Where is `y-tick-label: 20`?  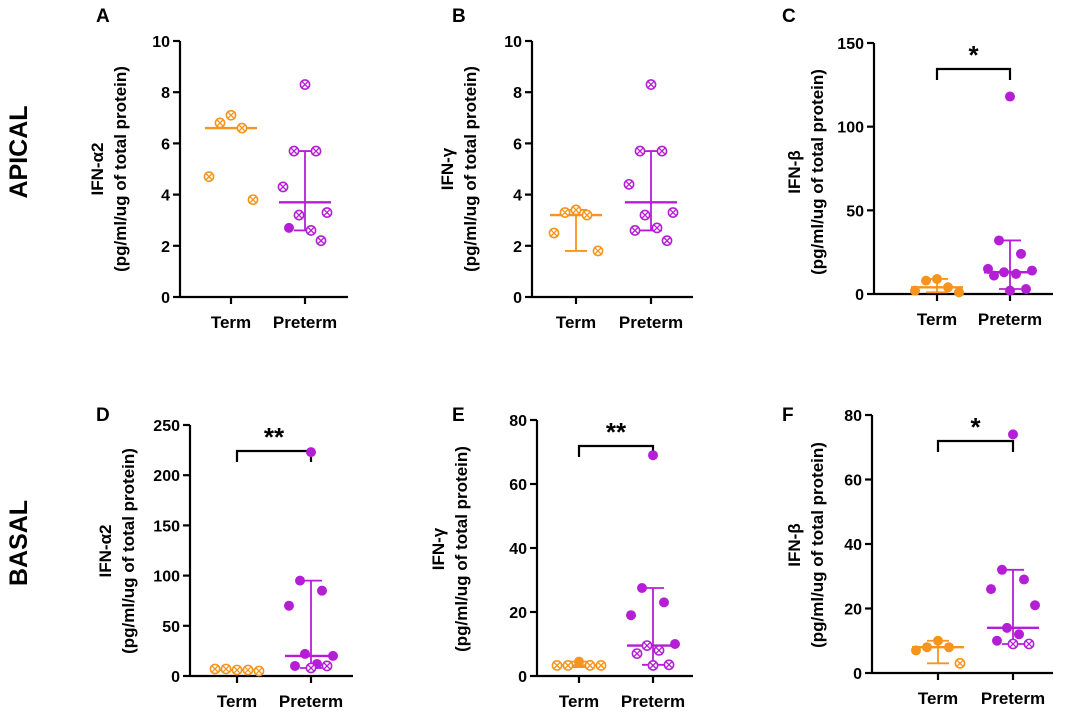 y-tick-label: 20 is located at coordinates (518, 613).